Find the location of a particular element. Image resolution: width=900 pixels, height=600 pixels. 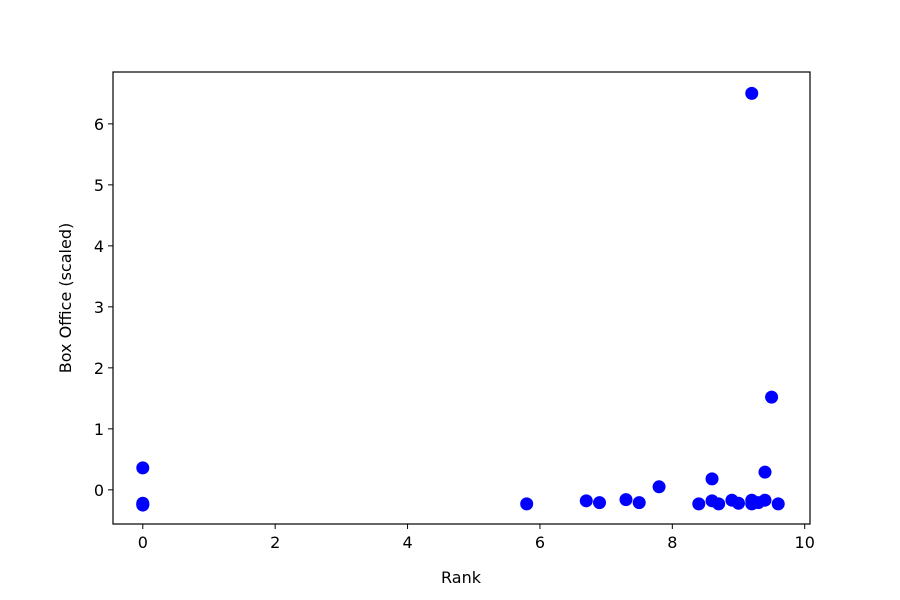

y-axis: 0 1 2 3 4 5 6 is located at coordinates (103, 307).